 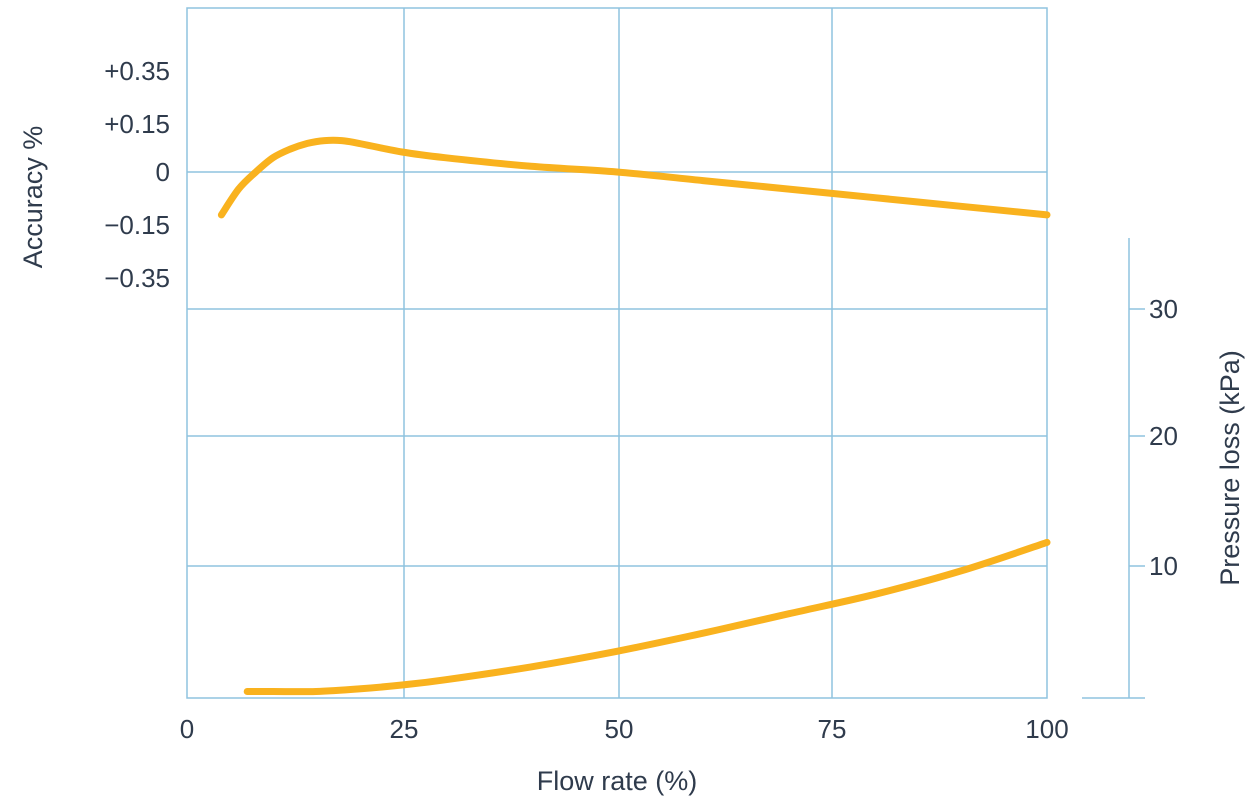 I want to click on x-tick-label-50: 50, so click(x=619, y=729).